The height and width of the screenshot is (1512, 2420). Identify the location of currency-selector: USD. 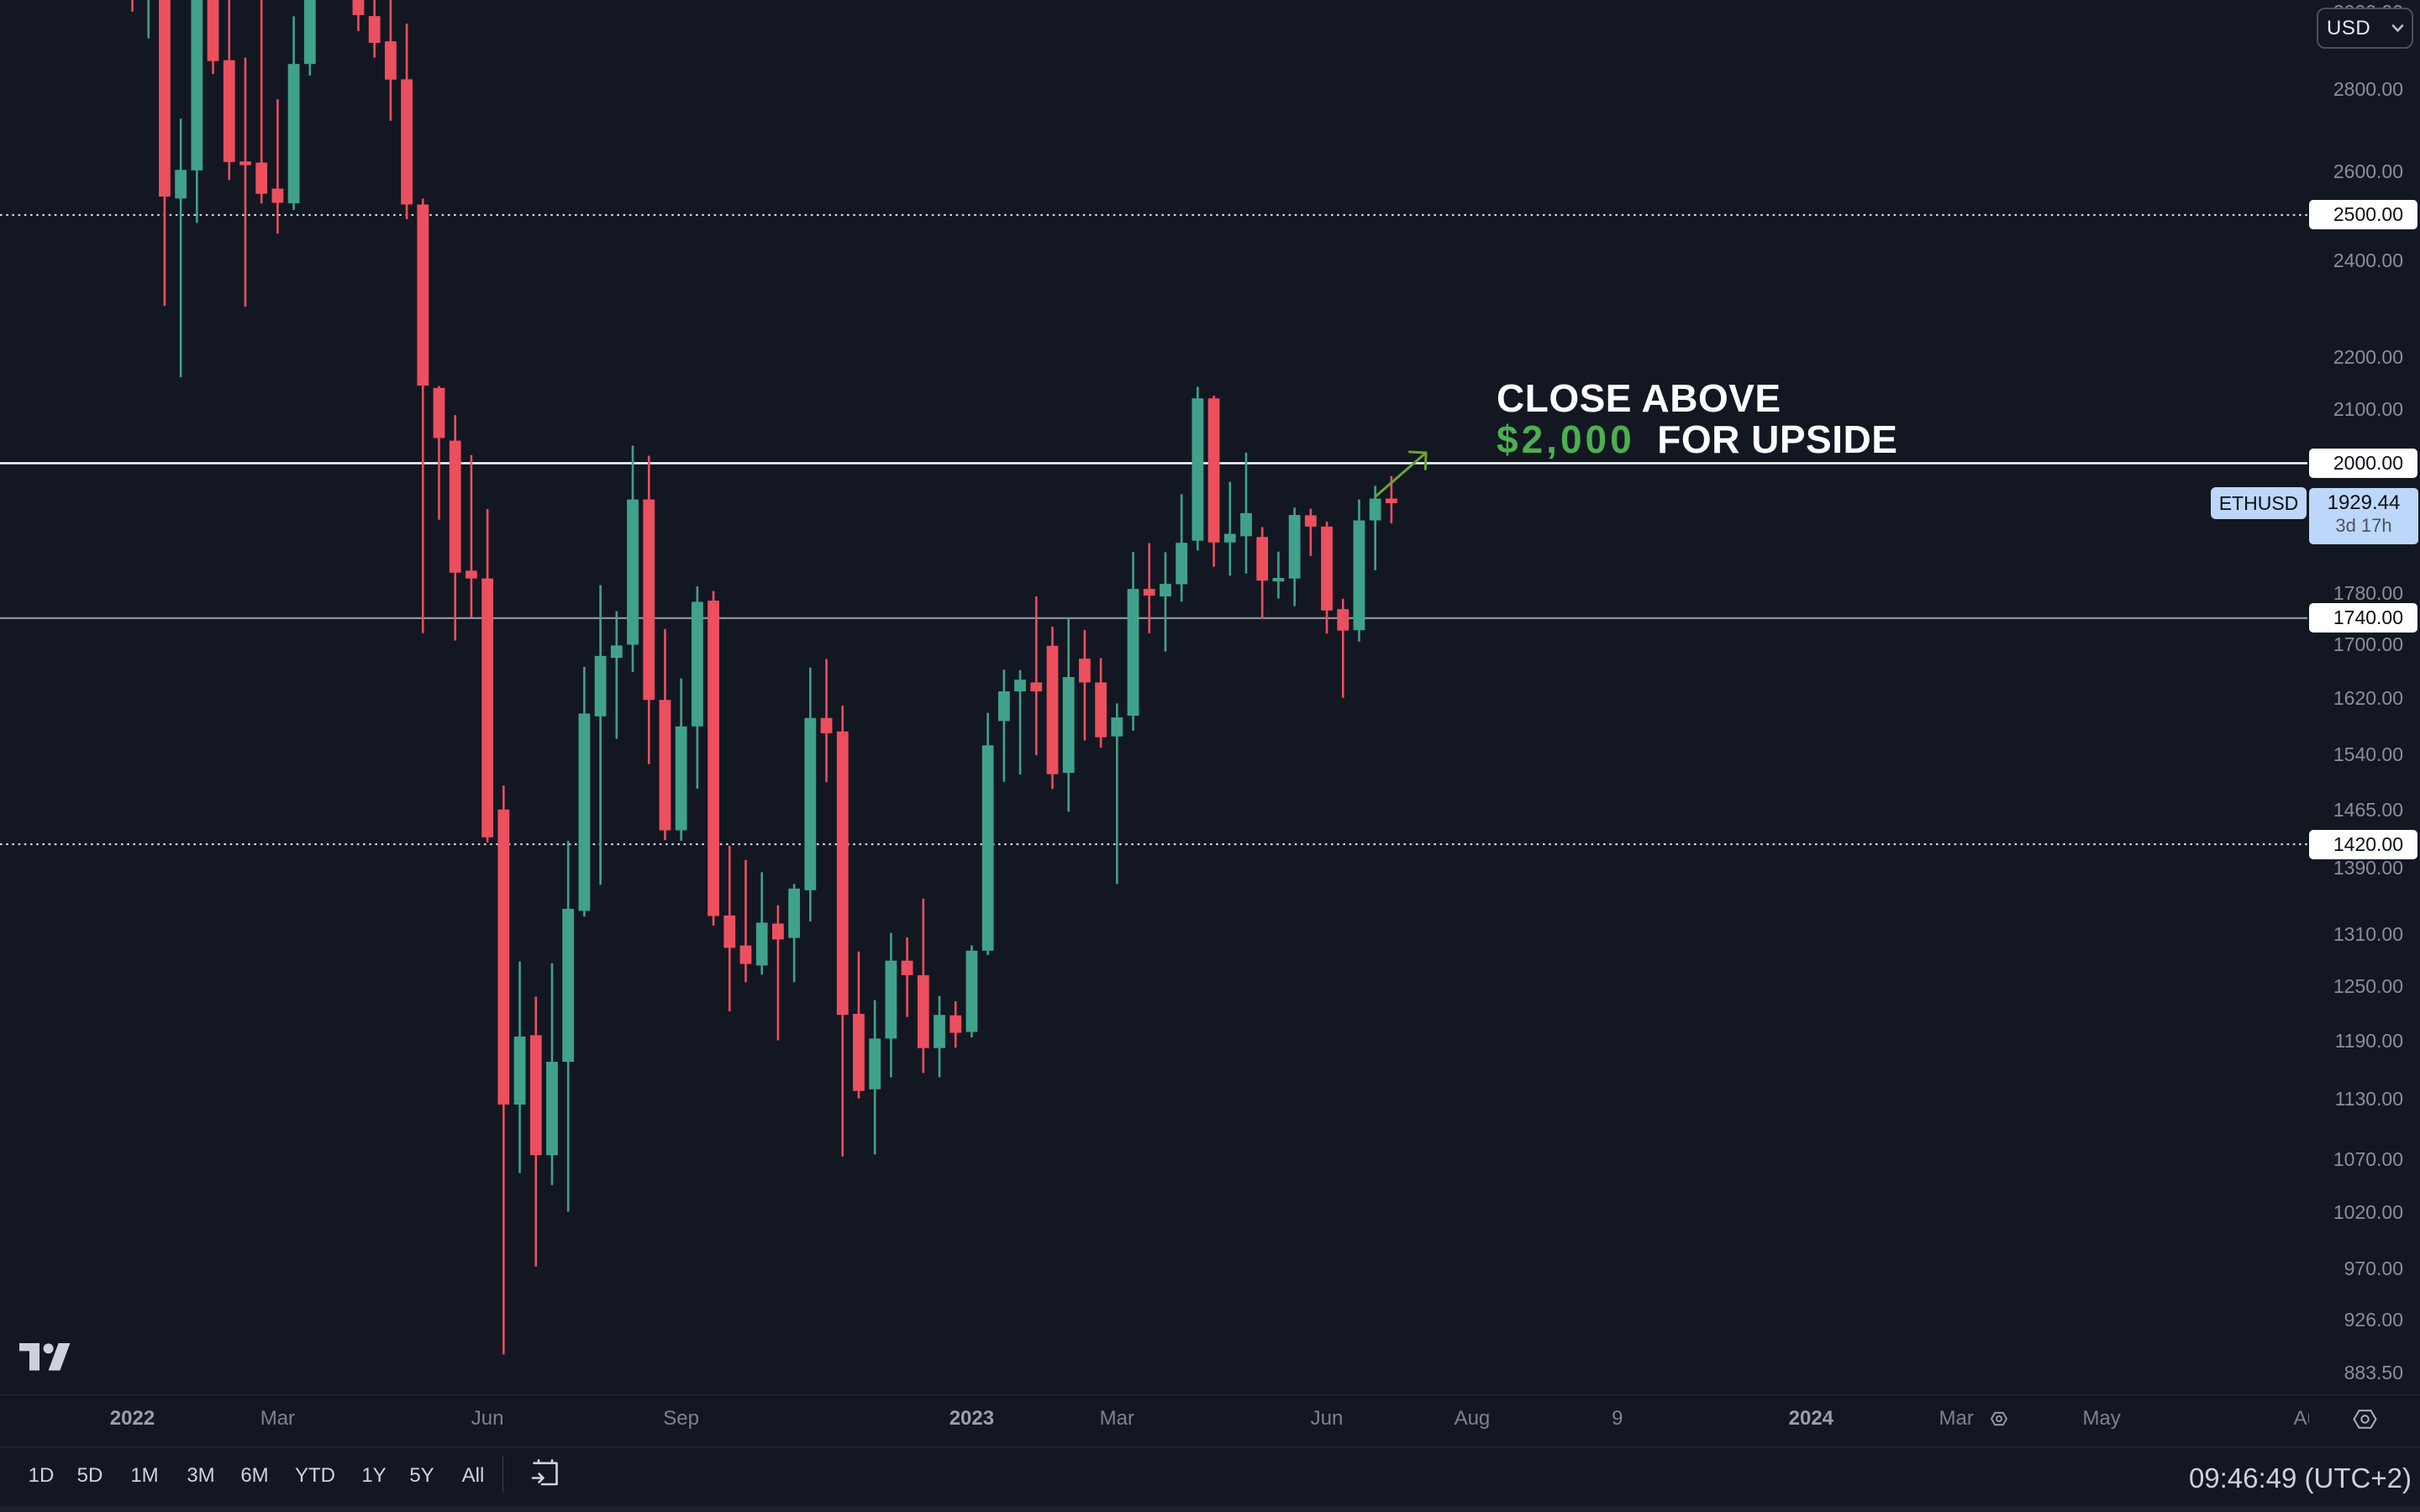
(2365, 28).